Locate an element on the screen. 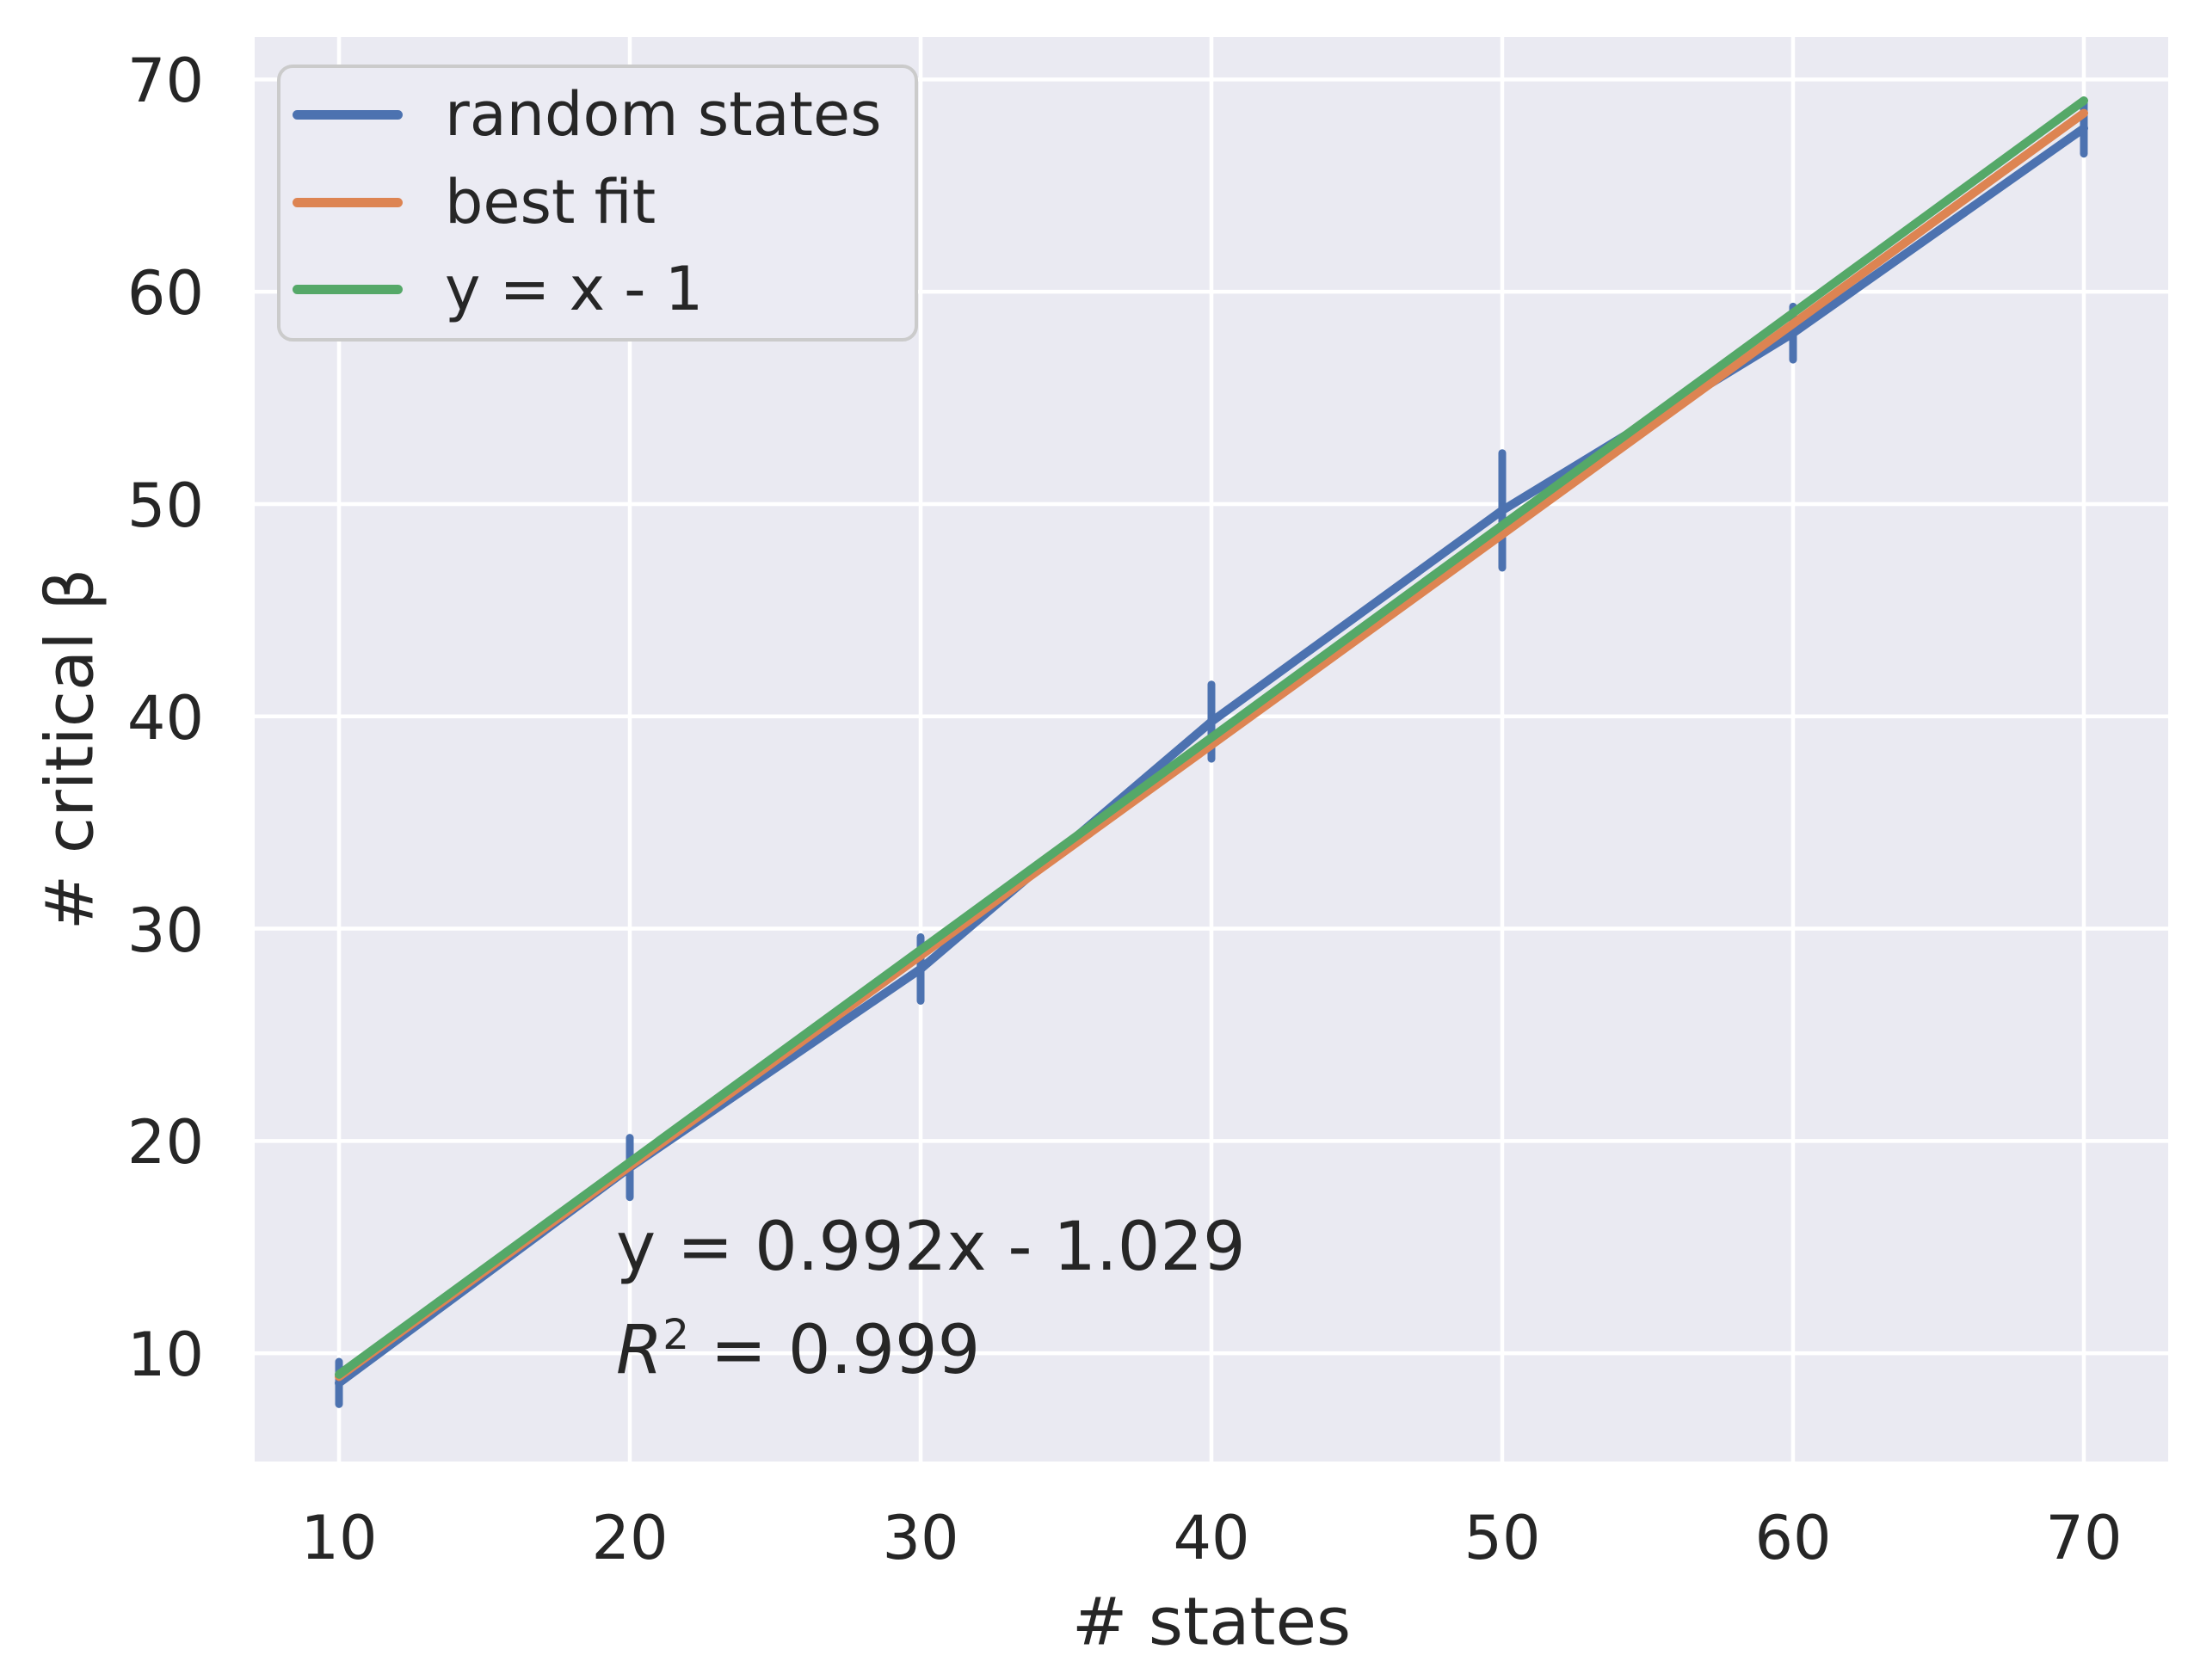  legend-swatch-best-fit is located at coordinates (348, 202).